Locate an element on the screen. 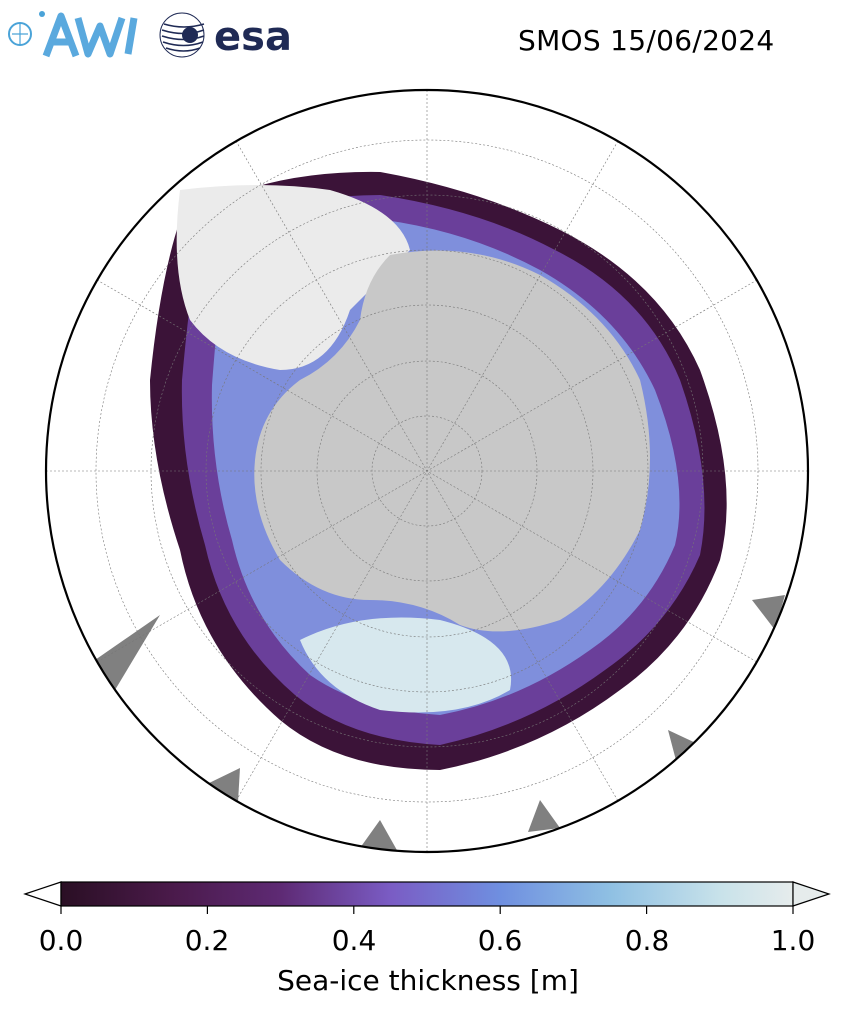  colorbar-gradient is located at coordinates (427, 894).